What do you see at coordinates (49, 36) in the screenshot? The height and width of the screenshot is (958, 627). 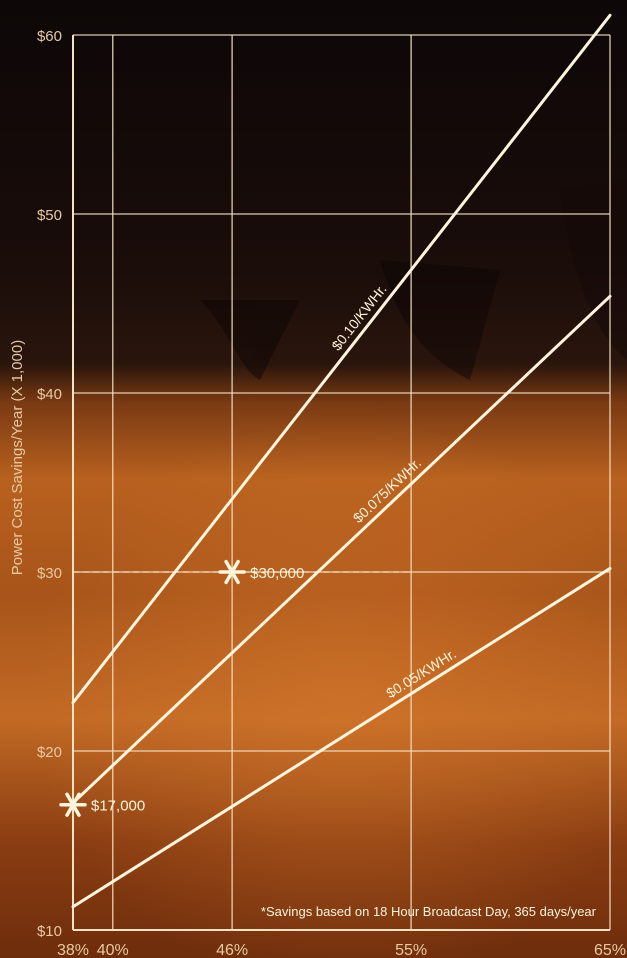 I see `y-tick-label: $60` at bounding box center [49, 36].